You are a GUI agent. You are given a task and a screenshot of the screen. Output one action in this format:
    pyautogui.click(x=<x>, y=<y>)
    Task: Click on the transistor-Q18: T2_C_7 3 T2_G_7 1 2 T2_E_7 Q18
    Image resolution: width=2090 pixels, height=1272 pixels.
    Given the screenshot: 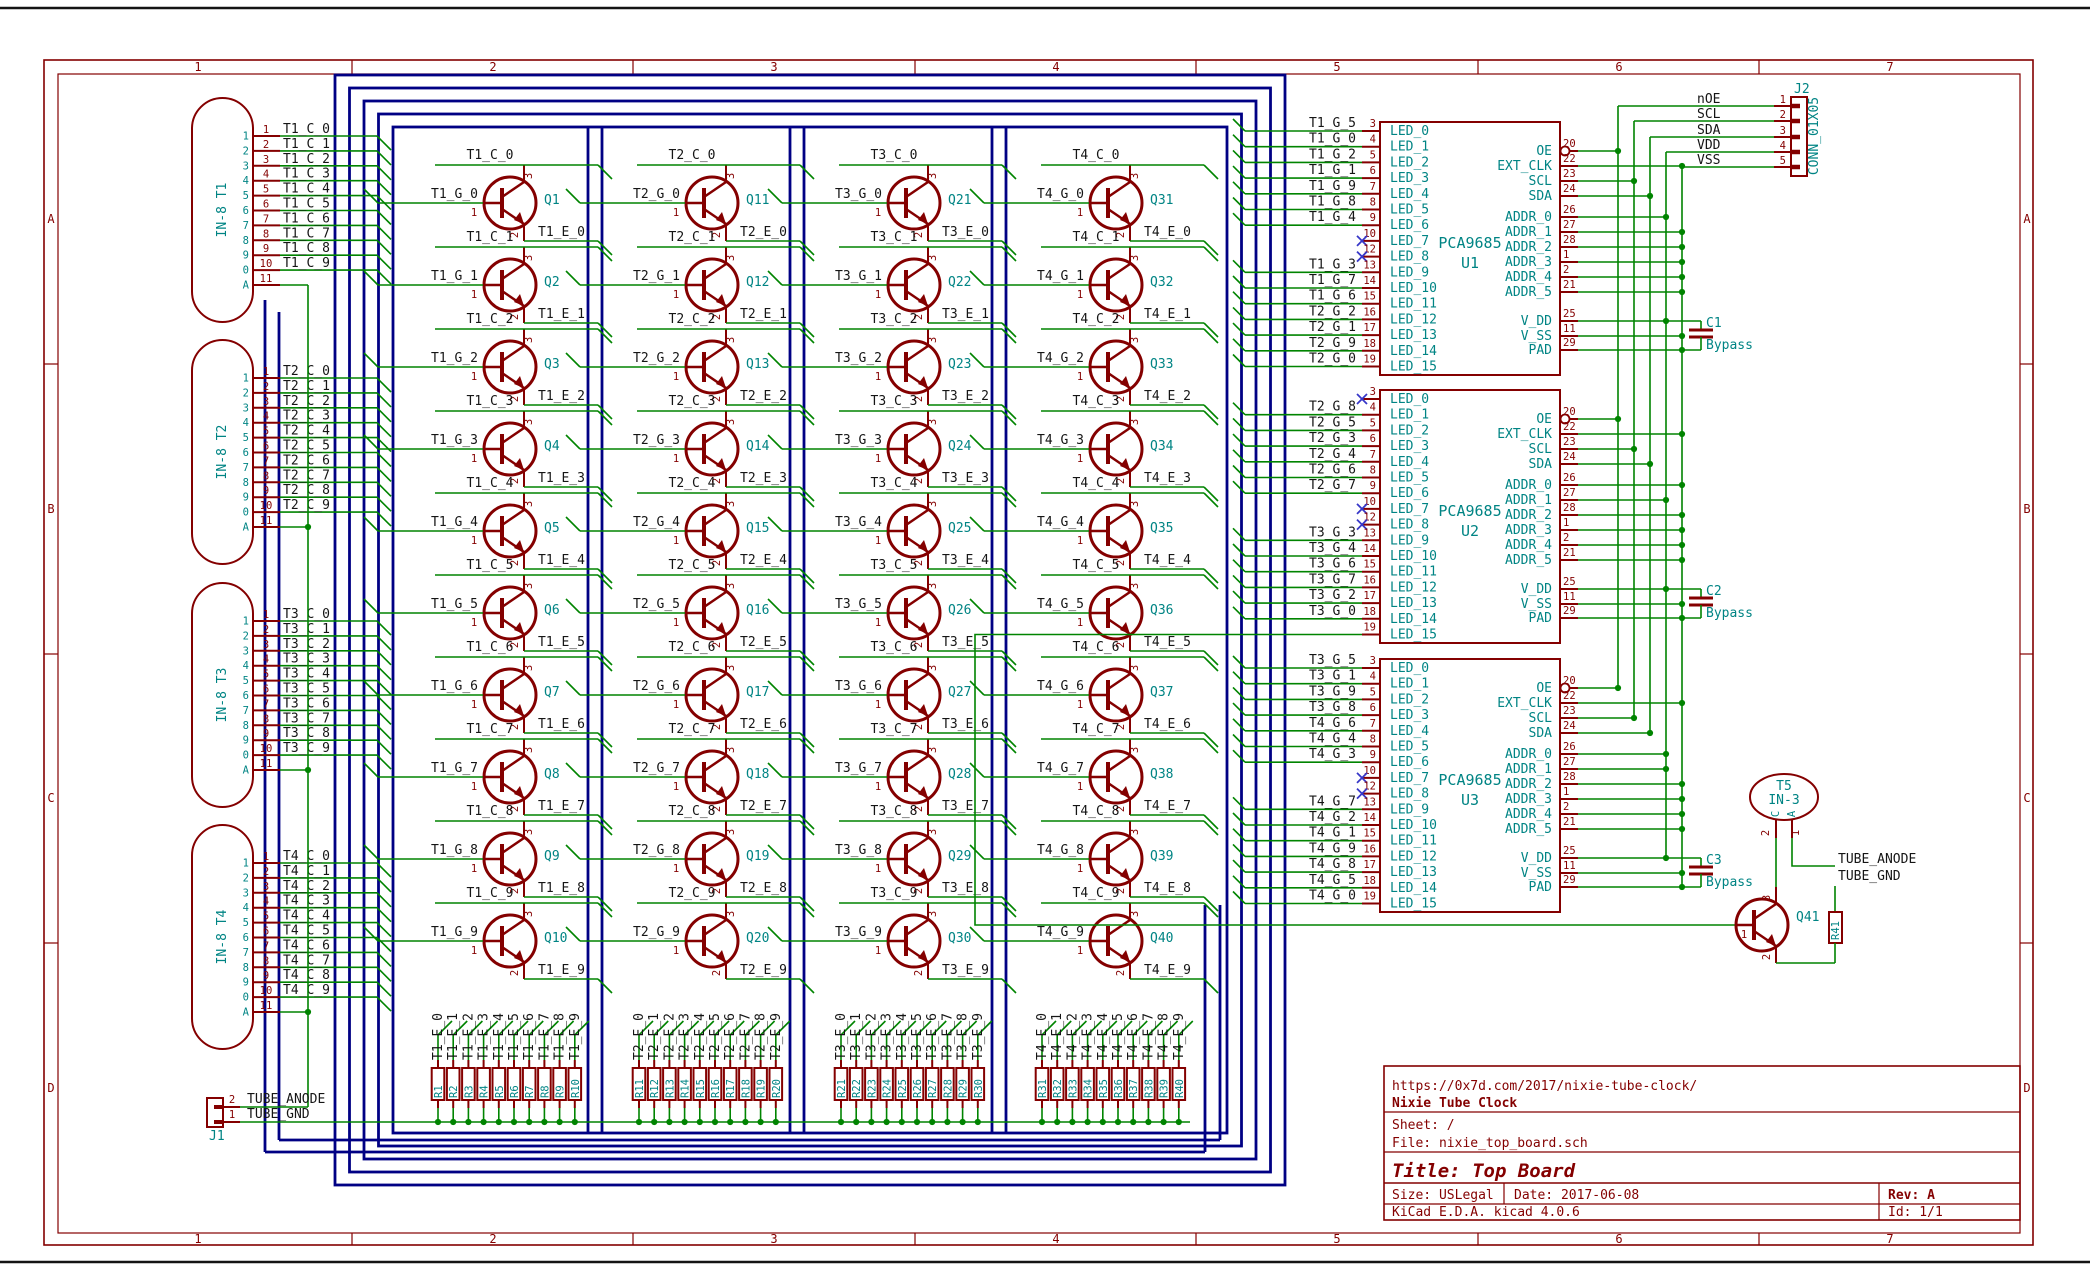 What is the action you would take?
    pyautogui.click(x=690, y=776)
    